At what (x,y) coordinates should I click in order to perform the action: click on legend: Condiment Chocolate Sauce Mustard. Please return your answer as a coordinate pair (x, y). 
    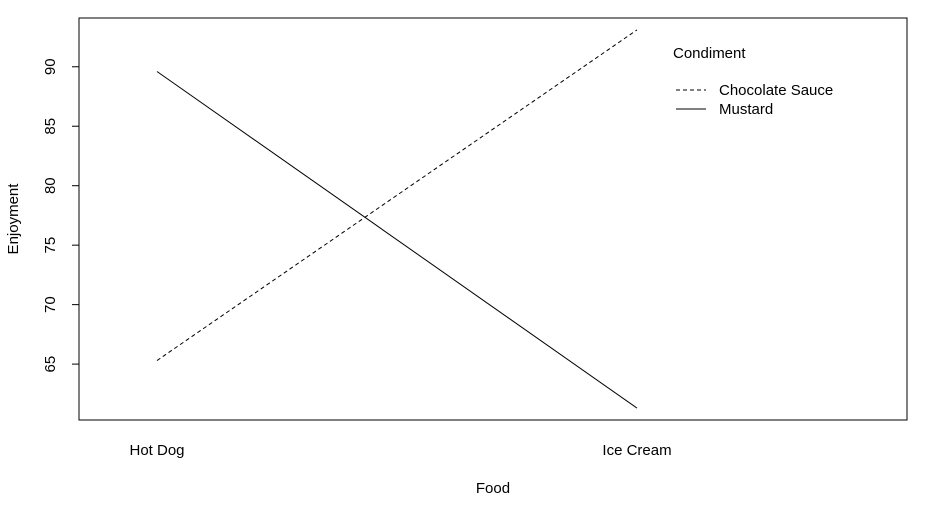
    Looking at the image, I should click on (753, 81).